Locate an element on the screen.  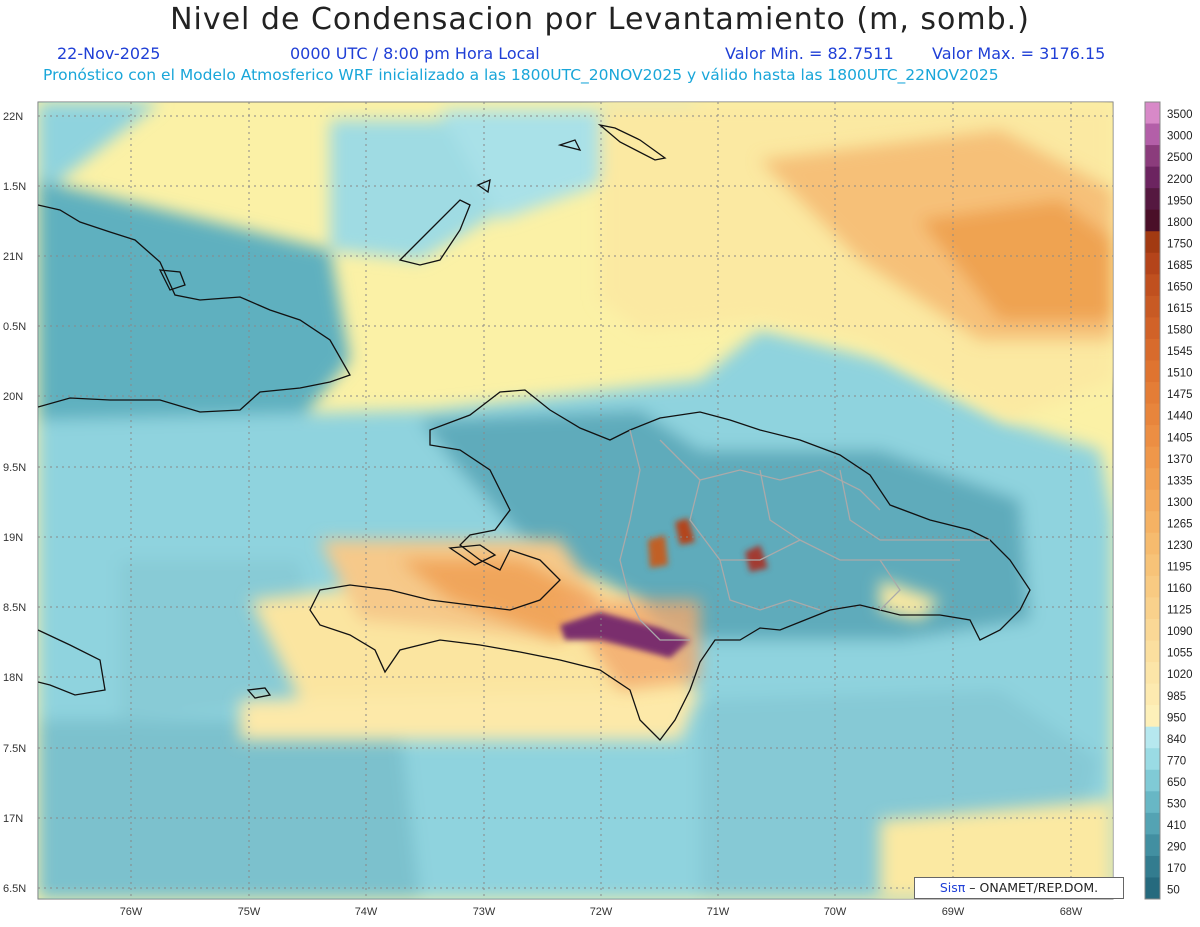
colorbar-label: 950 is located at coordinates (1176, 718).